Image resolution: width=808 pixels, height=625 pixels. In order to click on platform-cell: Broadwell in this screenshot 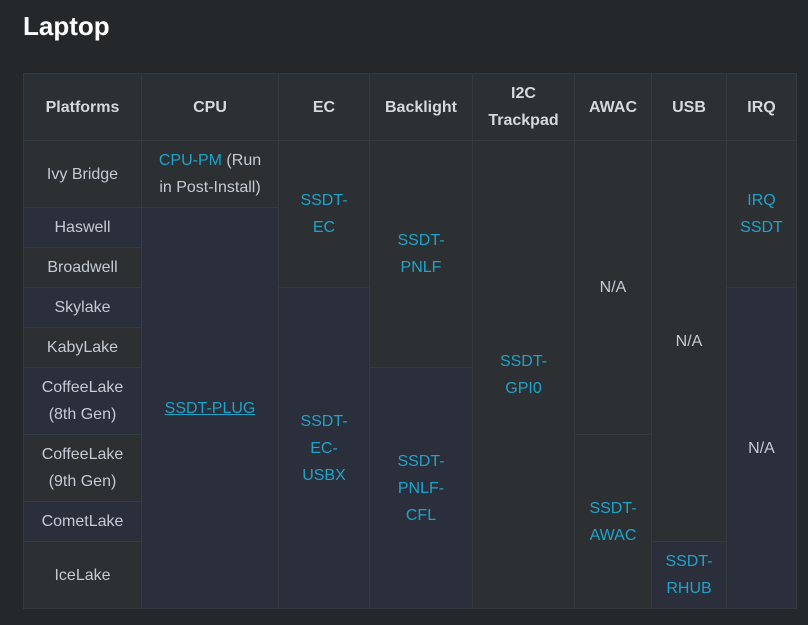, I will do `click(82, 267)`.